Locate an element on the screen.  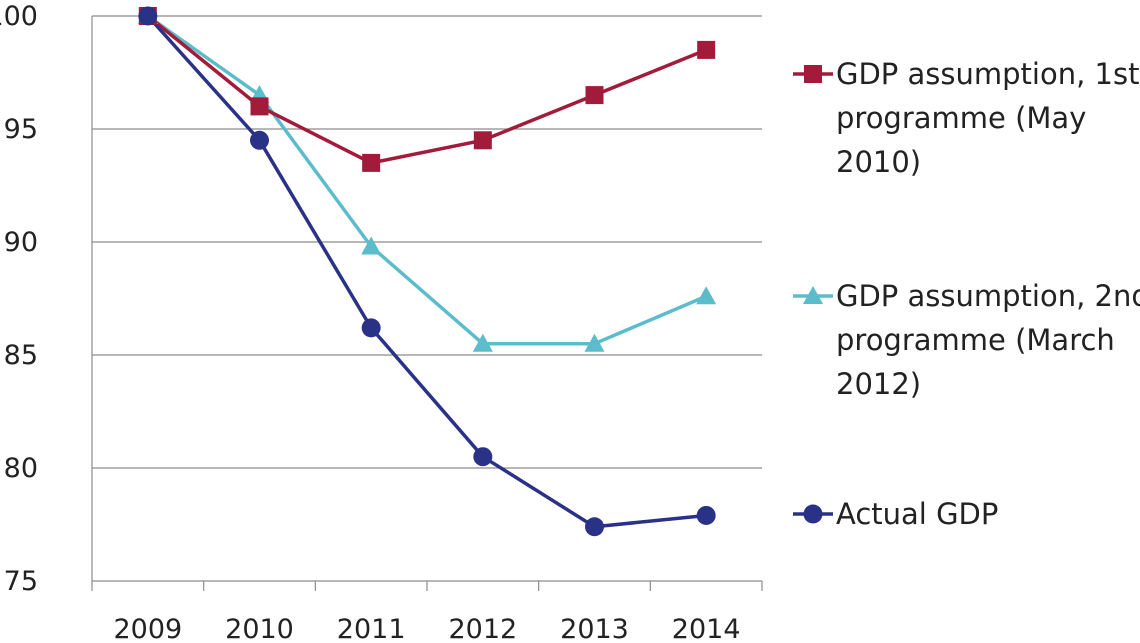
x-tick-label-2013: 2013 is located at coordinates (594, 628).